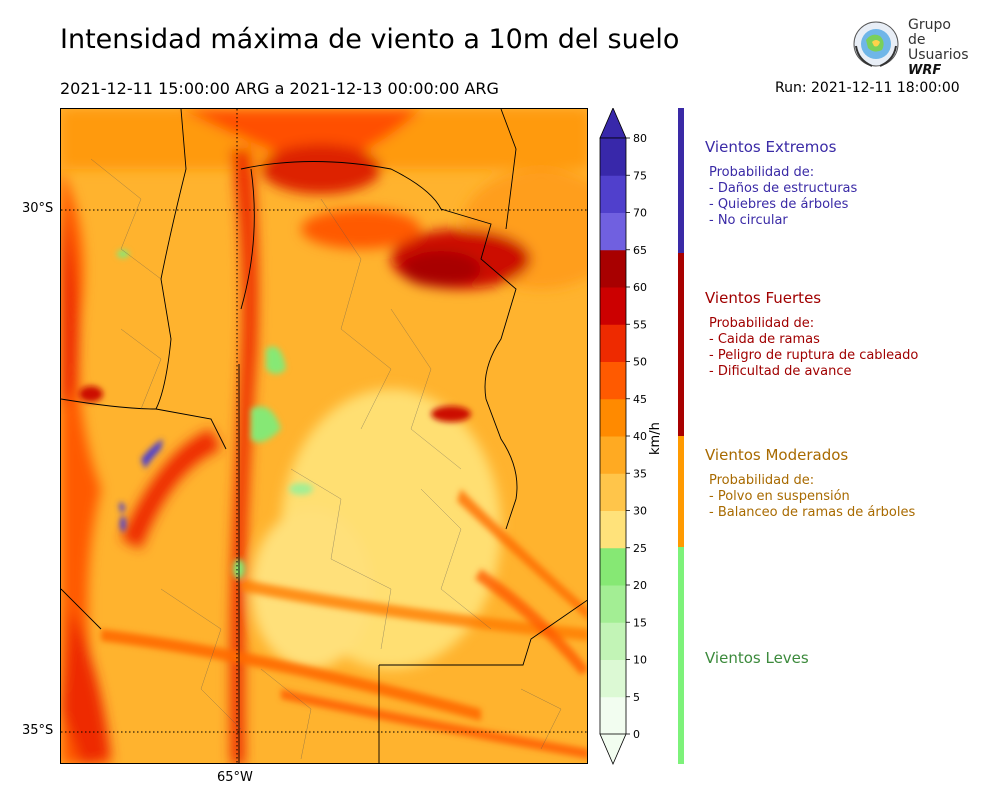 Image resolution: width=1000 pixels, height=800 pixels. What do you see at coordinates (640, 175) in the screenshot?
I see `colorbar-tick-label: 75` at bounding box center [640, 175].